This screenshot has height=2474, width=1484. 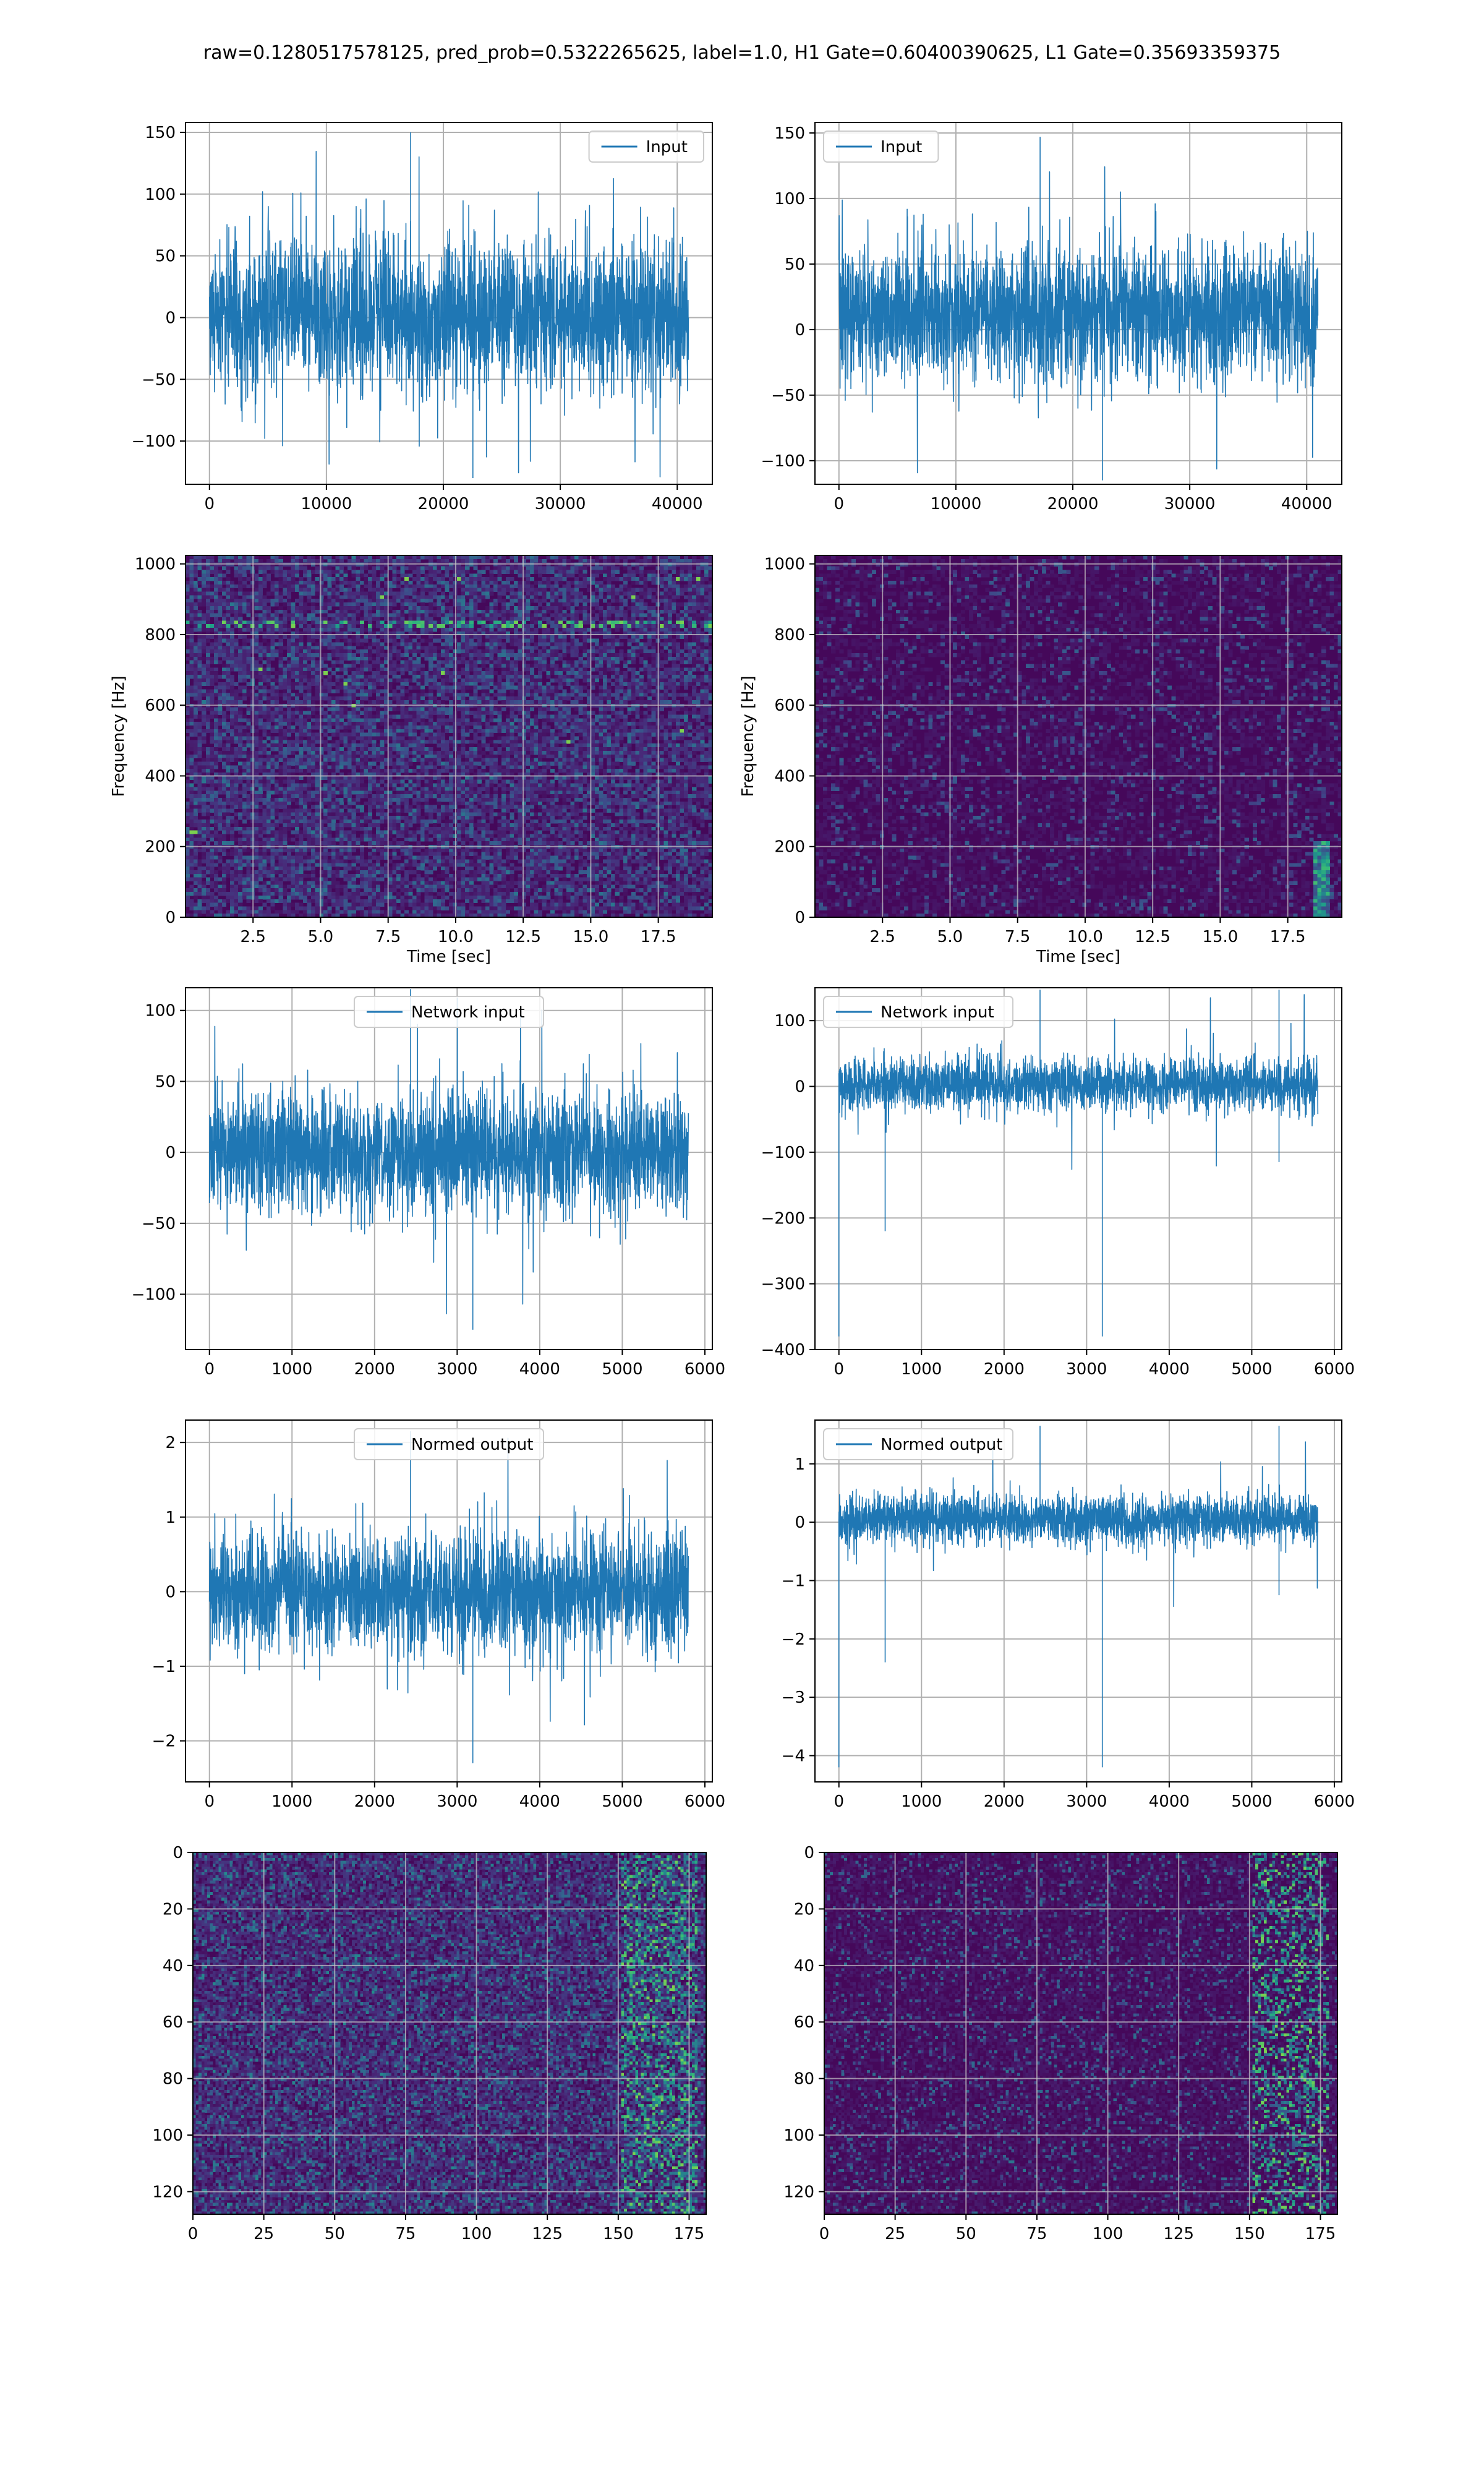 I want to click on x-tick-label: 10000, so click(x=326, y=504).